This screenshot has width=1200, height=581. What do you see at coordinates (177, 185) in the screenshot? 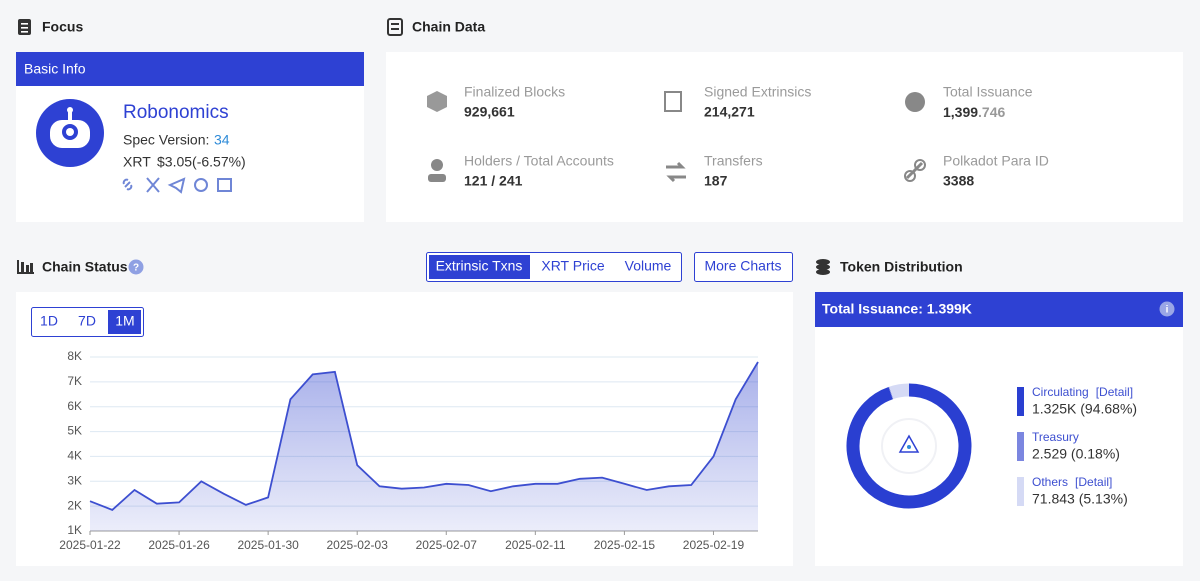
I see `social-icons` at bounding box center [177, 185].